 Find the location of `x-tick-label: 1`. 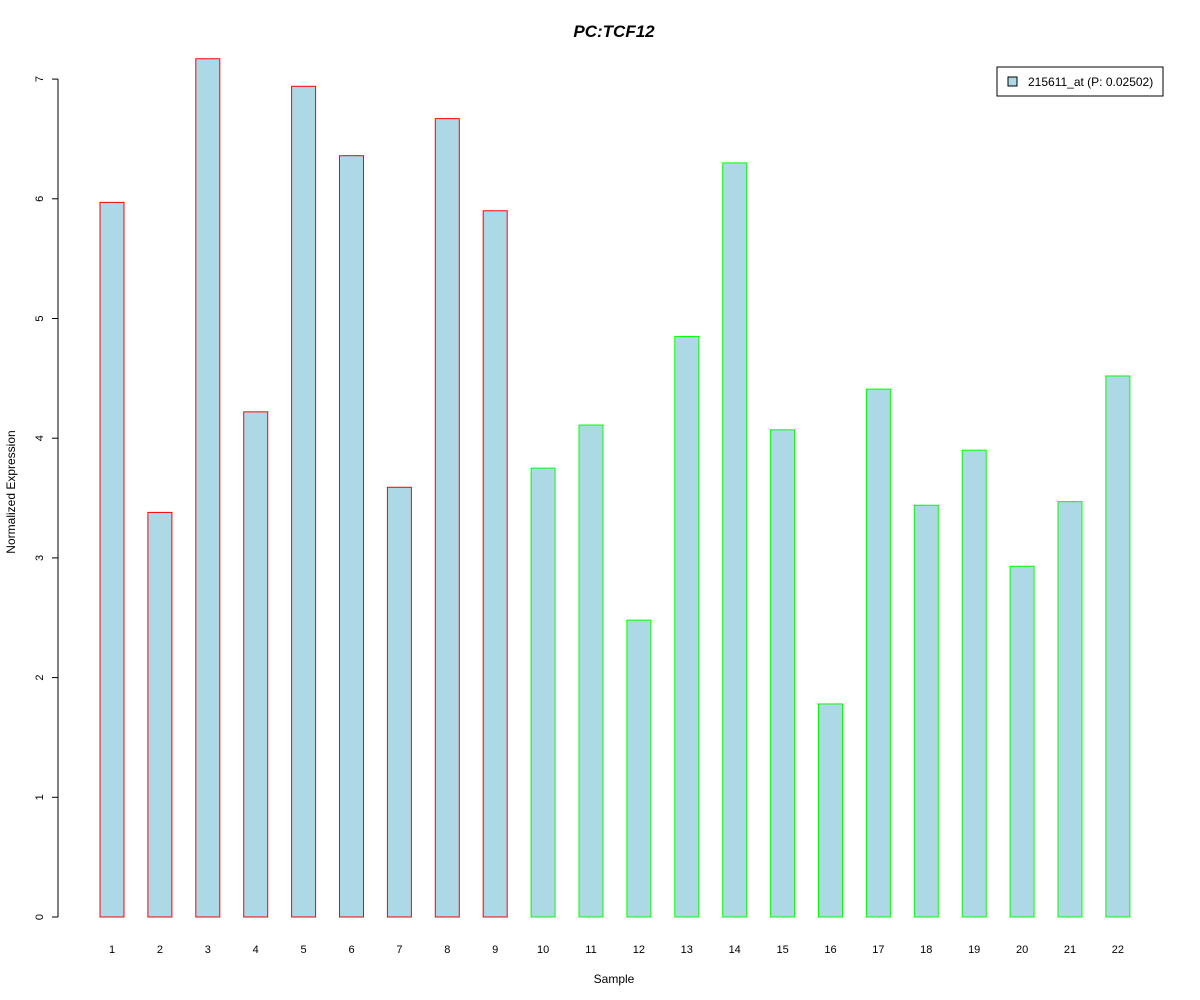

x-tick-label: 1 is located at coordinates (112, 950).